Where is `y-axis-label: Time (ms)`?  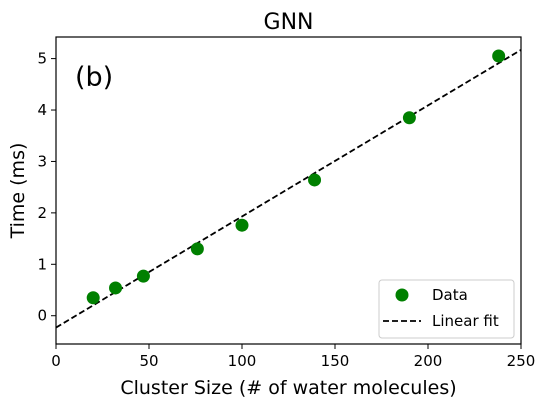
y-axis-label: Time (ms) is located at coordinates (18, 191).